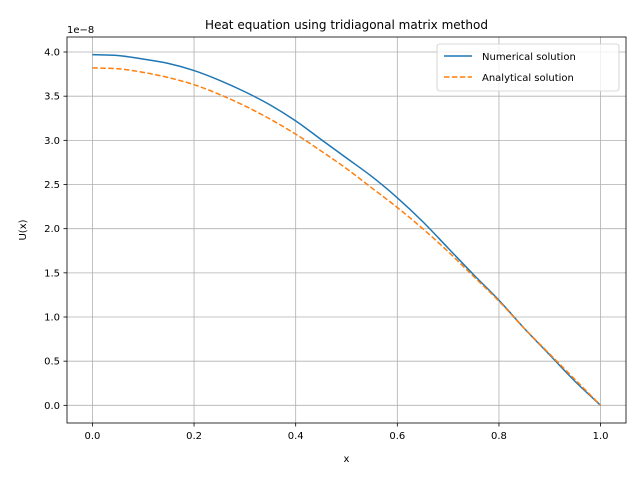 The image size is (640, 480). I want to click on x-tick-label: 0.6, so click(397, 436).